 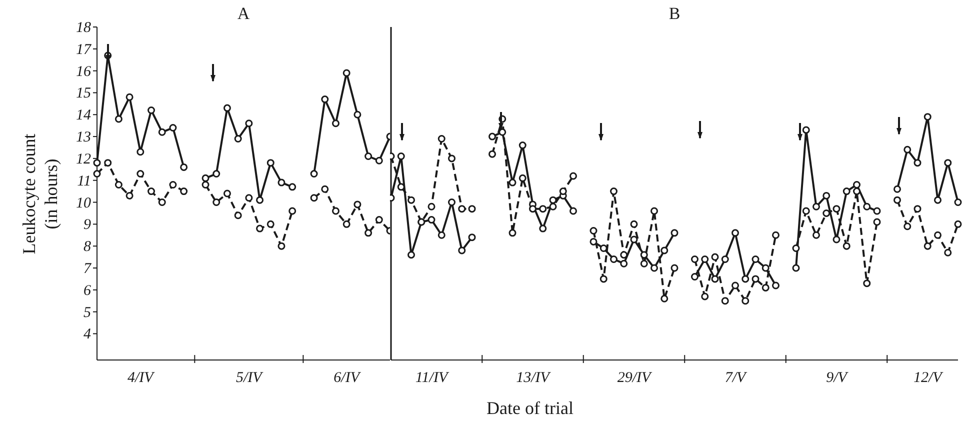 What do you see at coordinates (88, 268) in the screenshot?
I see `y-tick-label: 7` at bounding box center [88, 268].